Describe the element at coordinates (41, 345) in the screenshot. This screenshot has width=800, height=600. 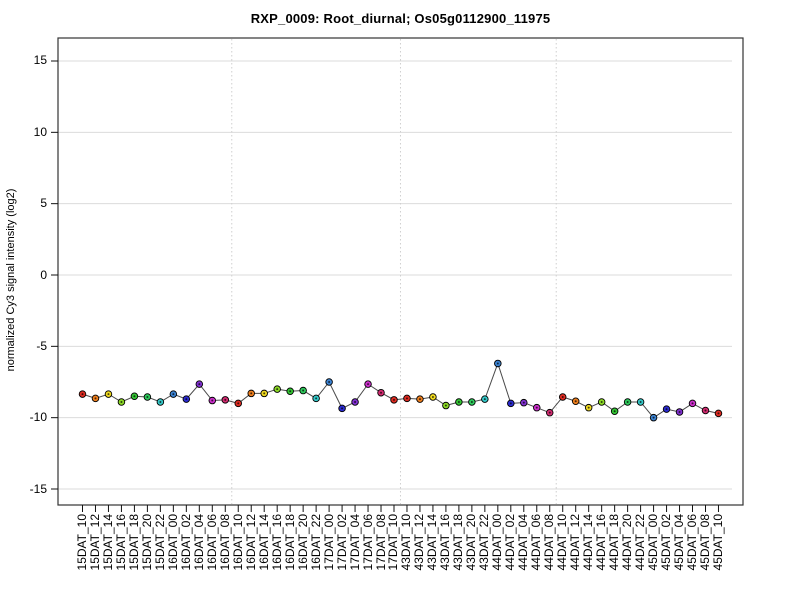
I see `y-tick-label: -5` at that location.